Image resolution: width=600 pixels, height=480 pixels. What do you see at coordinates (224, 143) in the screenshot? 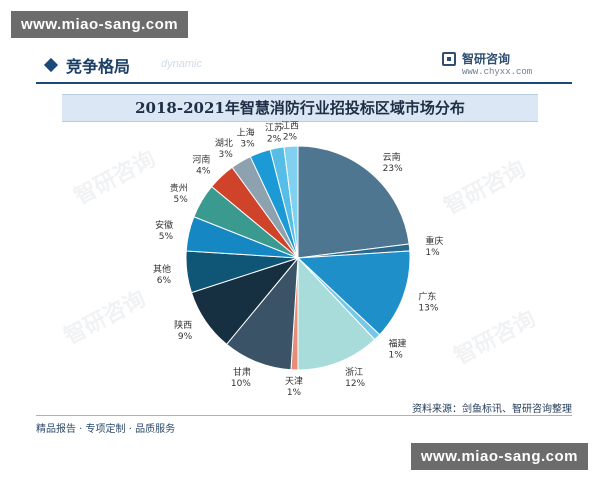
I see `pie-label-name: 湖北` at bounding box center [224, 143].